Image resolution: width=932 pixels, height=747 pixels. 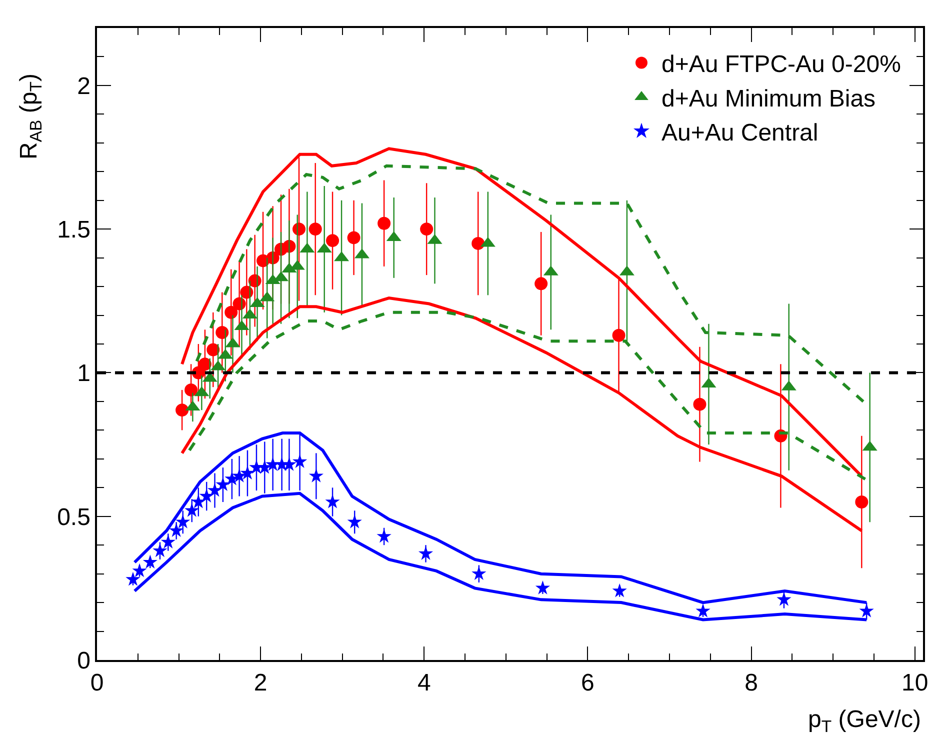 What do you see at coordinates (83, 86) in the screenshot?
I see `y-tick-label: 2` at bounding box center [83, 86].